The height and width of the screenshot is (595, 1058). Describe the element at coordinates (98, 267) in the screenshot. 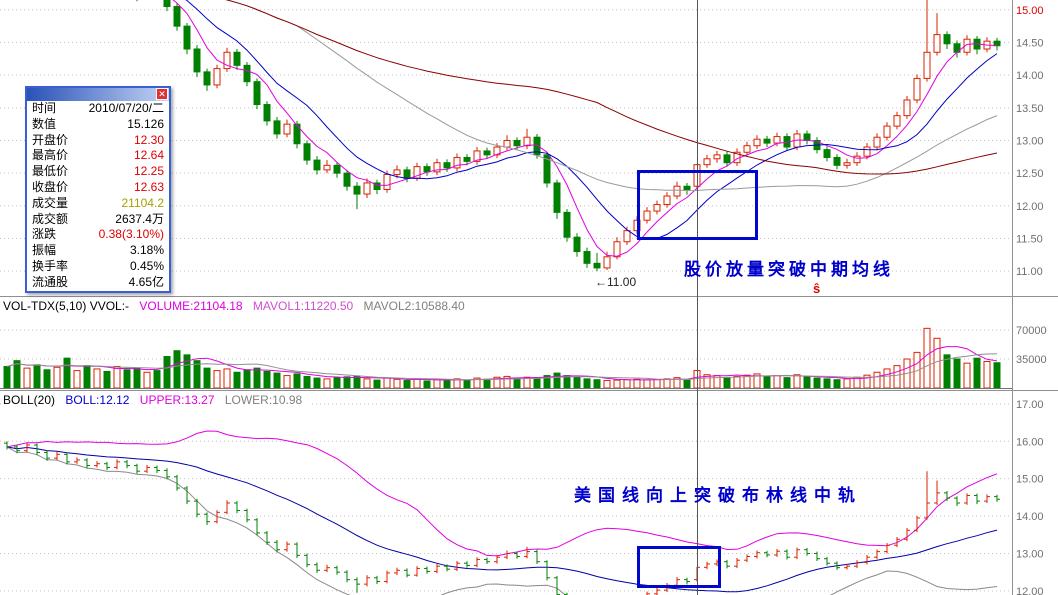

I see `quote-row: 换手率 0.45%` at that location.